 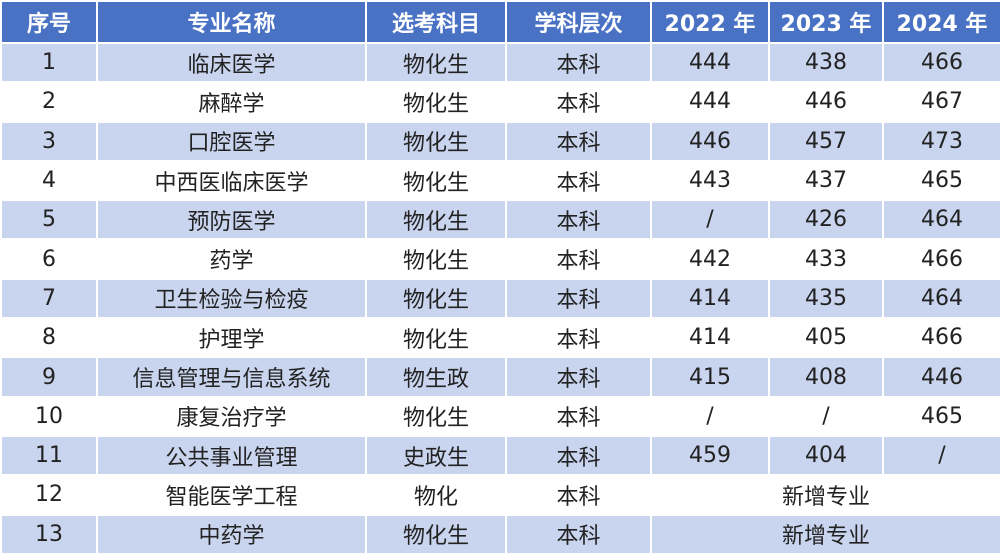 I want to click on table-cell: 426, so click(x=826, y=220).